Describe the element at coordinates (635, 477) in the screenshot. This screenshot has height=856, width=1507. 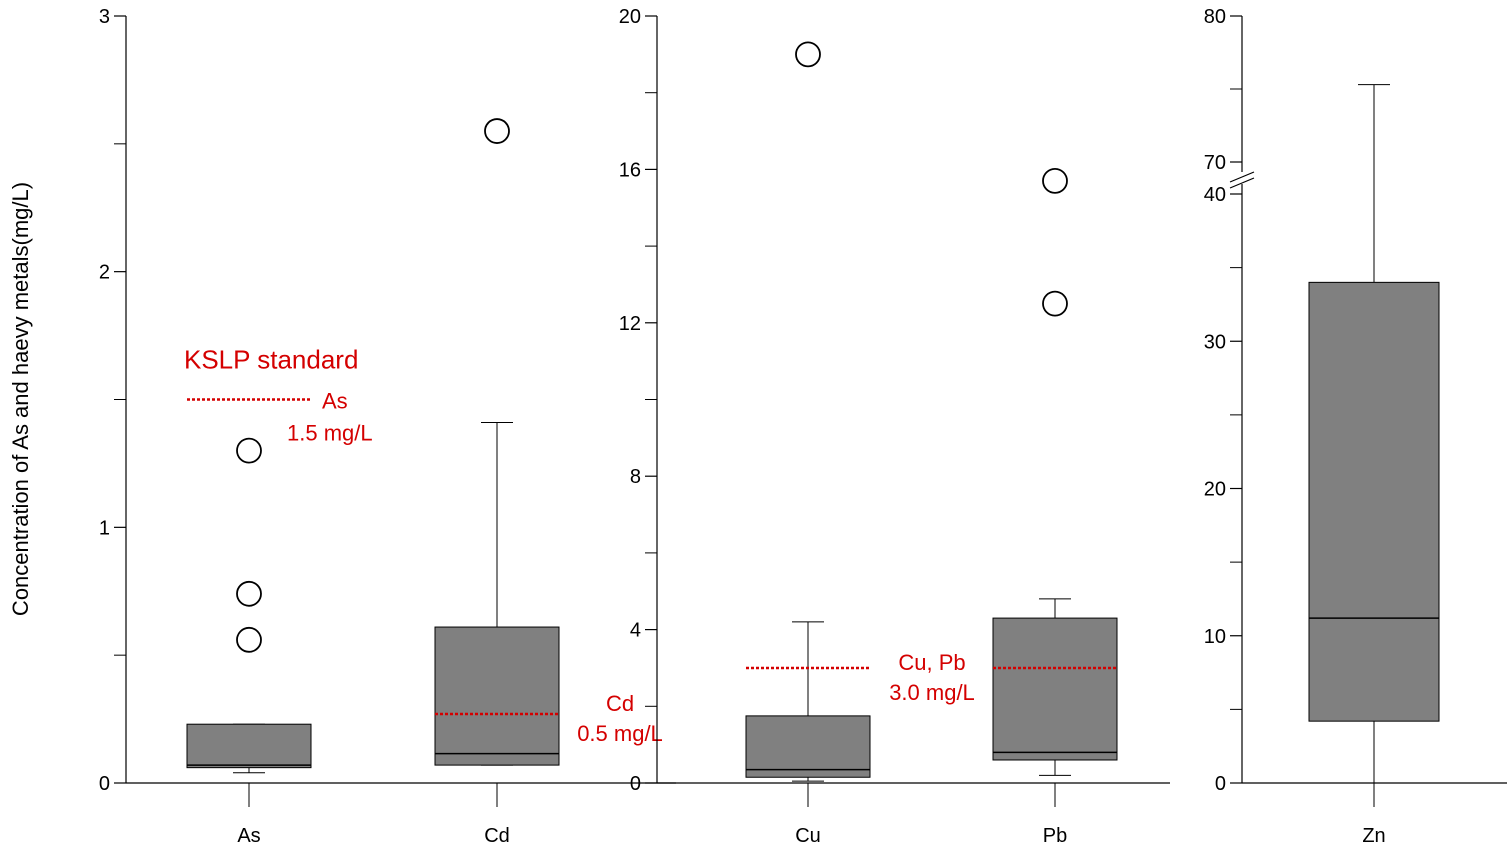
I see `y-tick-label: 8` at that location.